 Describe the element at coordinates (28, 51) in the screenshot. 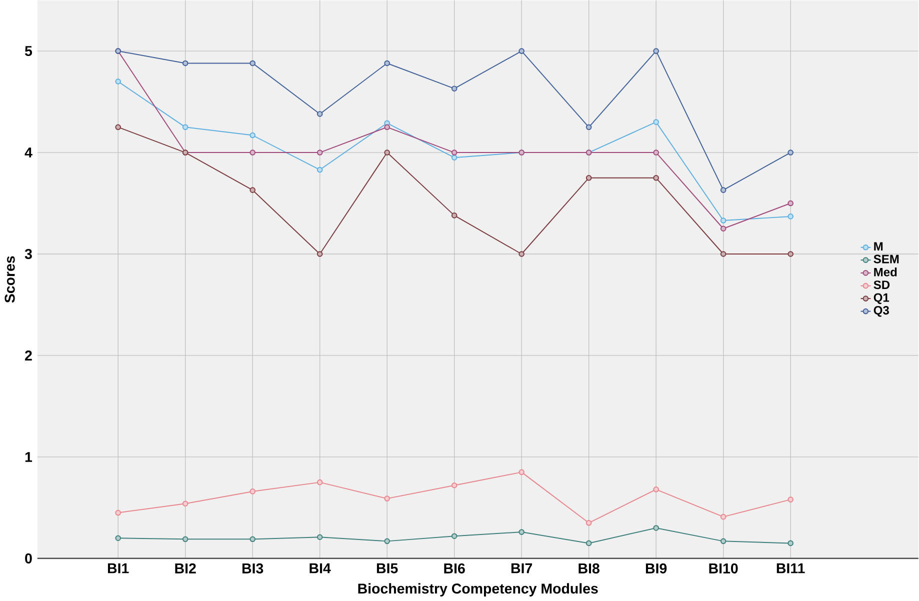

I see `y-tick-label: 5` at that location.